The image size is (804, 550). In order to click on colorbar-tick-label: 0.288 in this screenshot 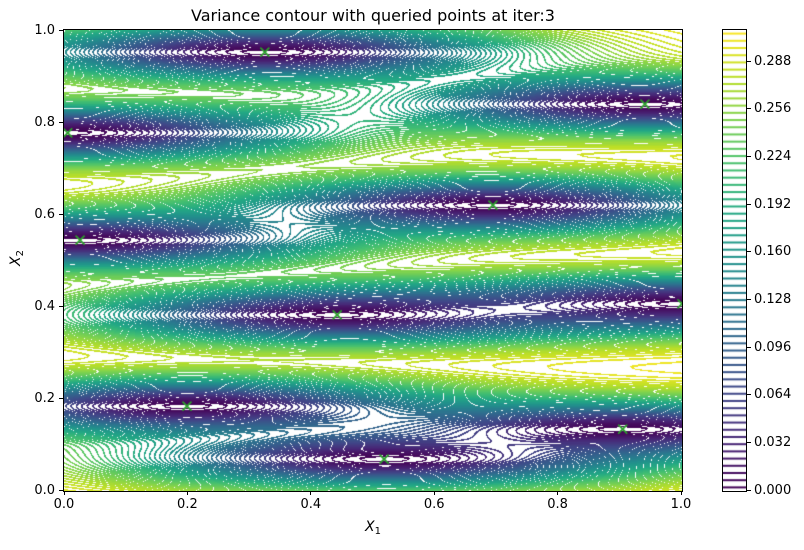, I will do `click(773, 61)`.